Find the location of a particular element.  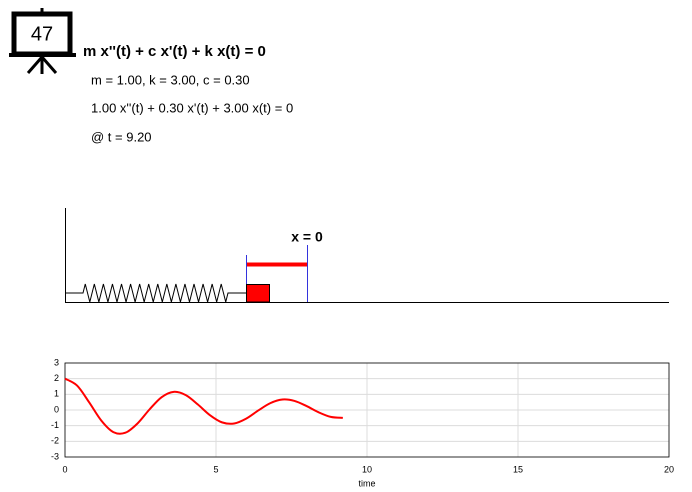

equation: m x''(t) + c x'(t) + k x(t) = 0 is located at coordinates (174, 51).